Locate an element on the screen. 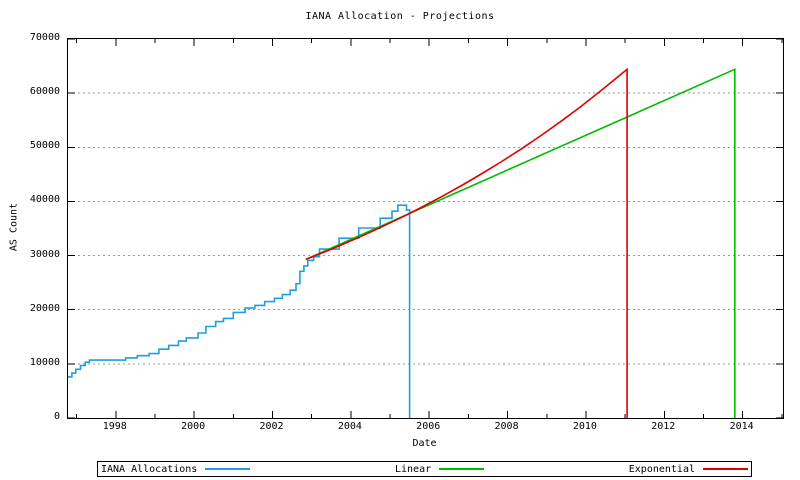 Image resolution: width=800 pixels, height=480 pixels. x-tick-label: 1998 is located at coordinates (114, 426).